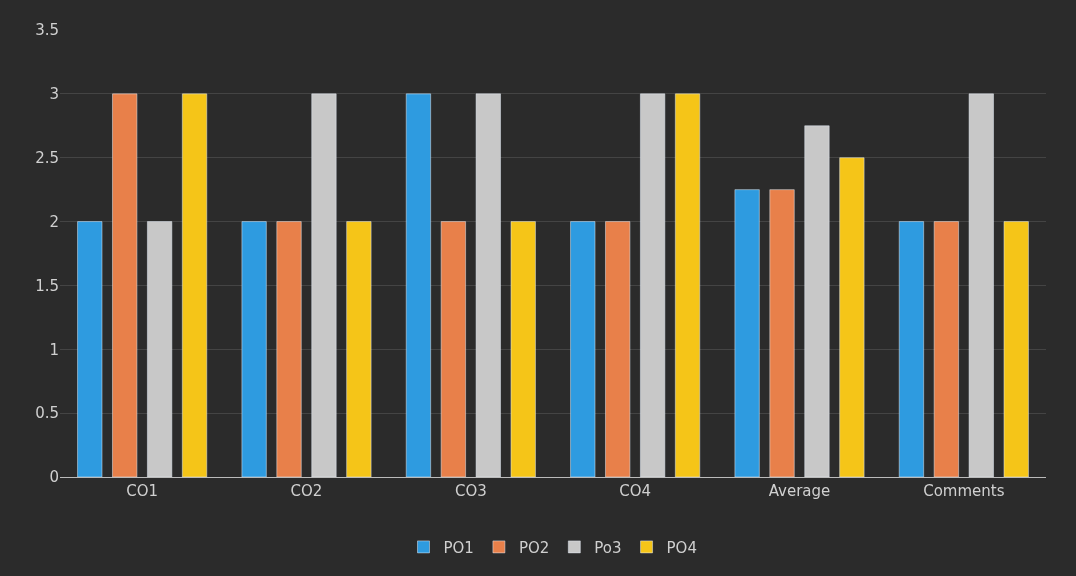 This screenshot has width=1076, height=576. I want to click on y-tick-label: 2.5, so click(47, 157).